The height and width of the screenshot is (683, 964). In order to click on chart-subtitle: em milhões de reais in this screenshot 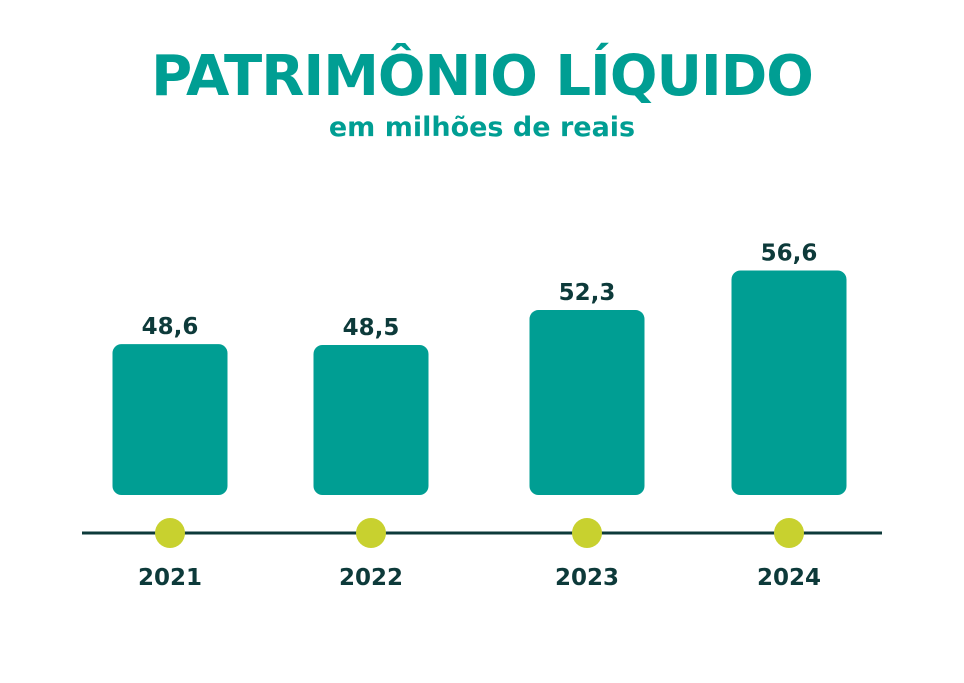, I will do `click(482, 127)`.